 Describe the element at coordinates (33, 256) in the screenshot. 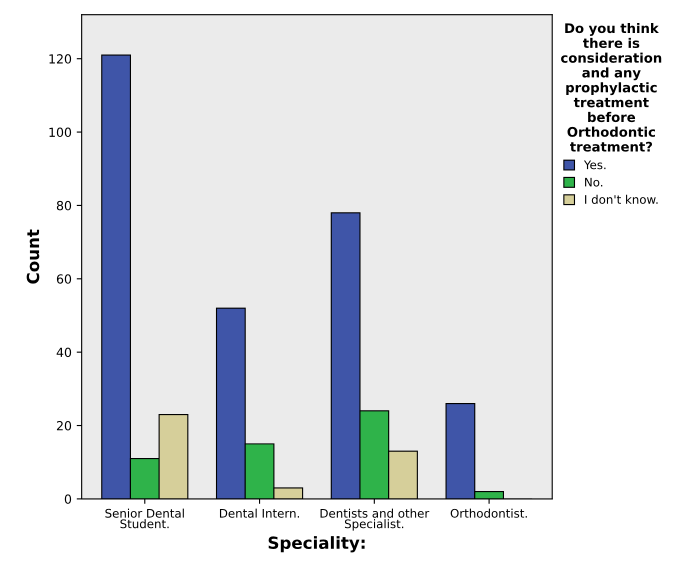

I see `y-axis-title: Count` at that location.